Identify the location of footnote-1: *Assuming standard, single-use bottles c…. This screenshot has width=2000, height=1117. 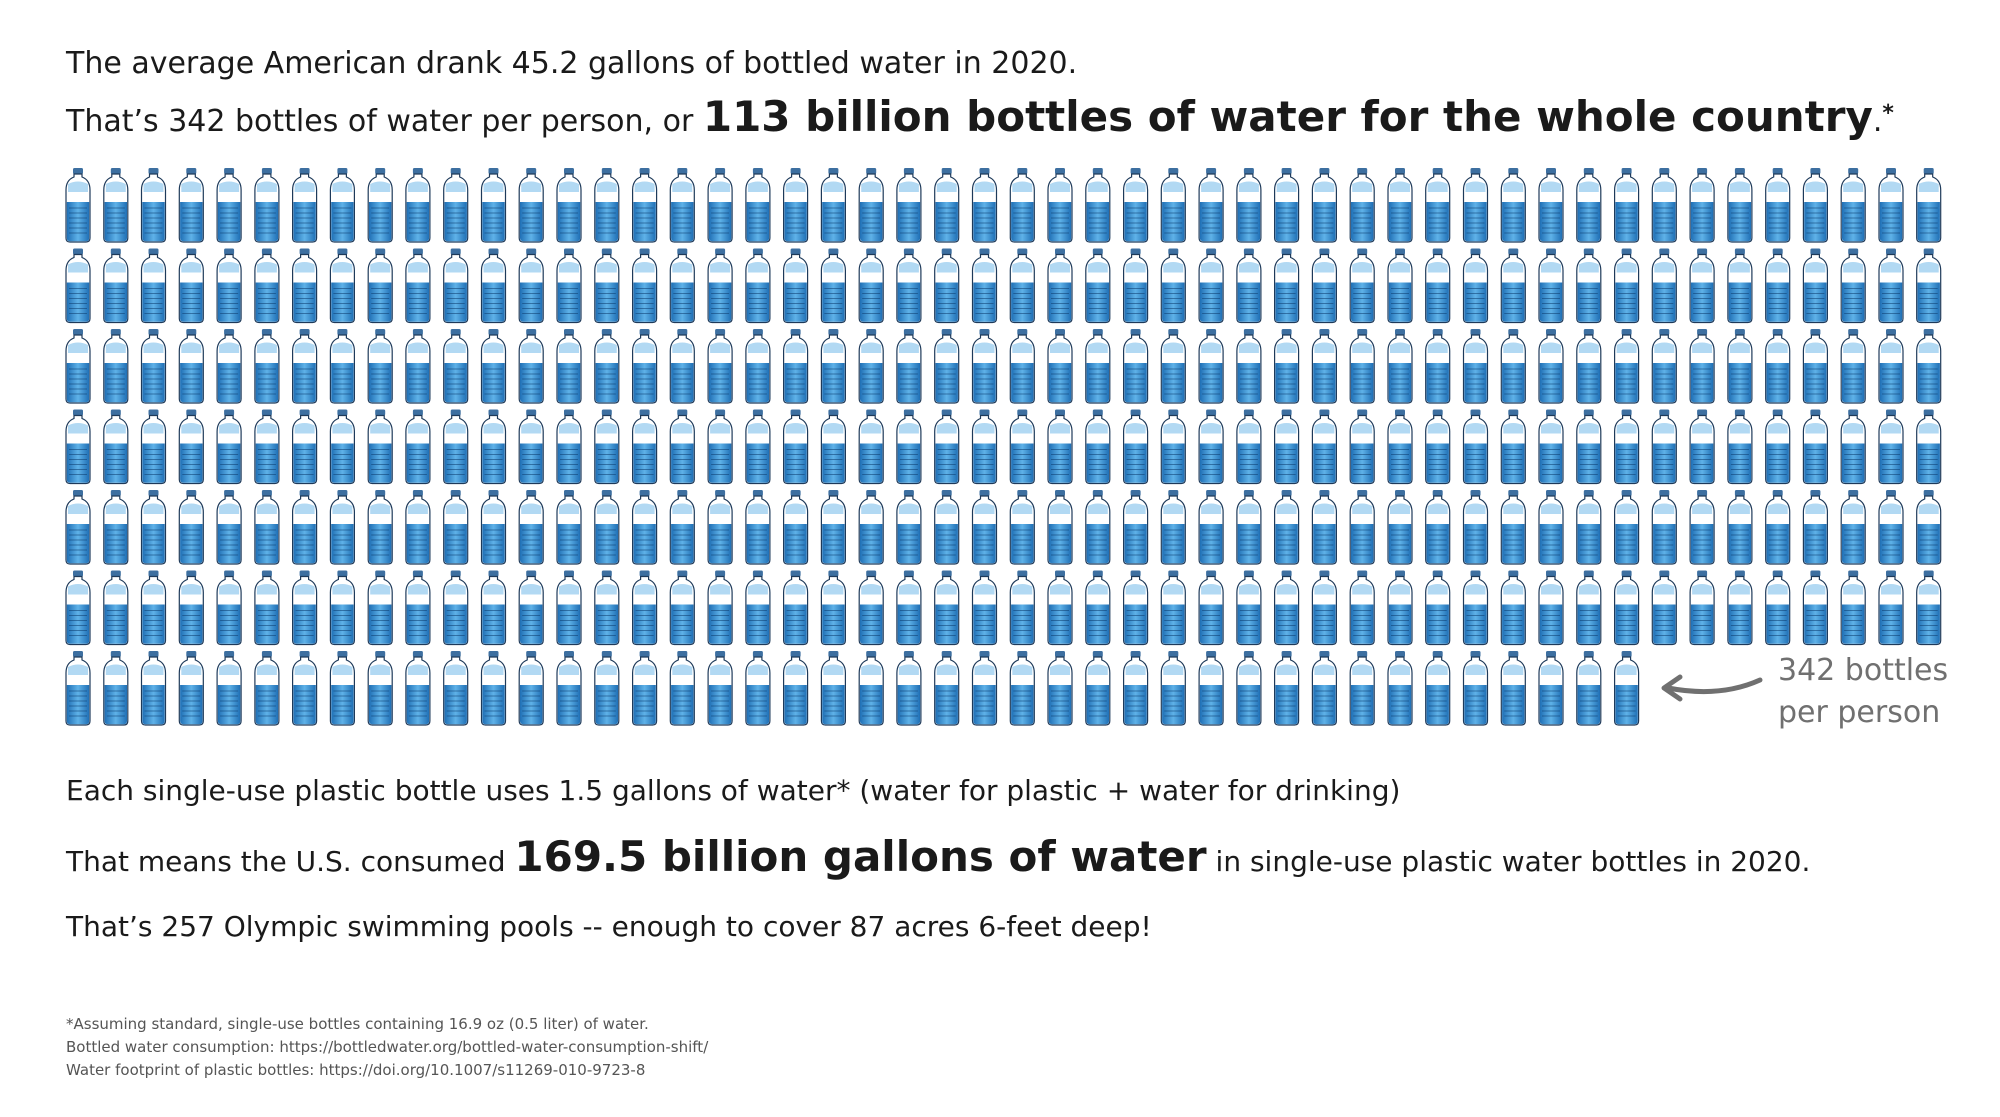
(357, 1024).